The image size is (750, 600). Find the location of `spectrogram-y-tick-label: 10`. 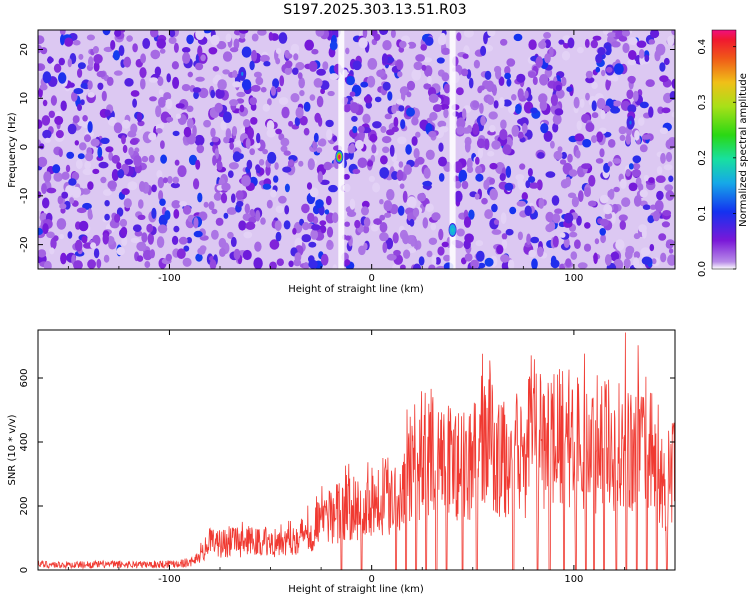

spectrogram-y-tick-label: 10 is located at coordinates (24, 98).